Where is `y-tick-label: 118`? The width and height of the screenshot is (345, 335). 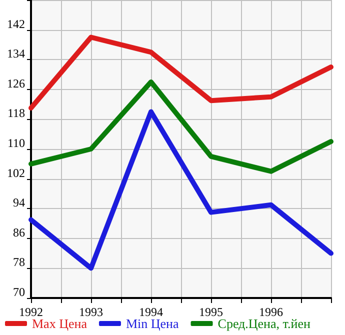
y-tick-label: 118 is located at coordinates (16, 113).